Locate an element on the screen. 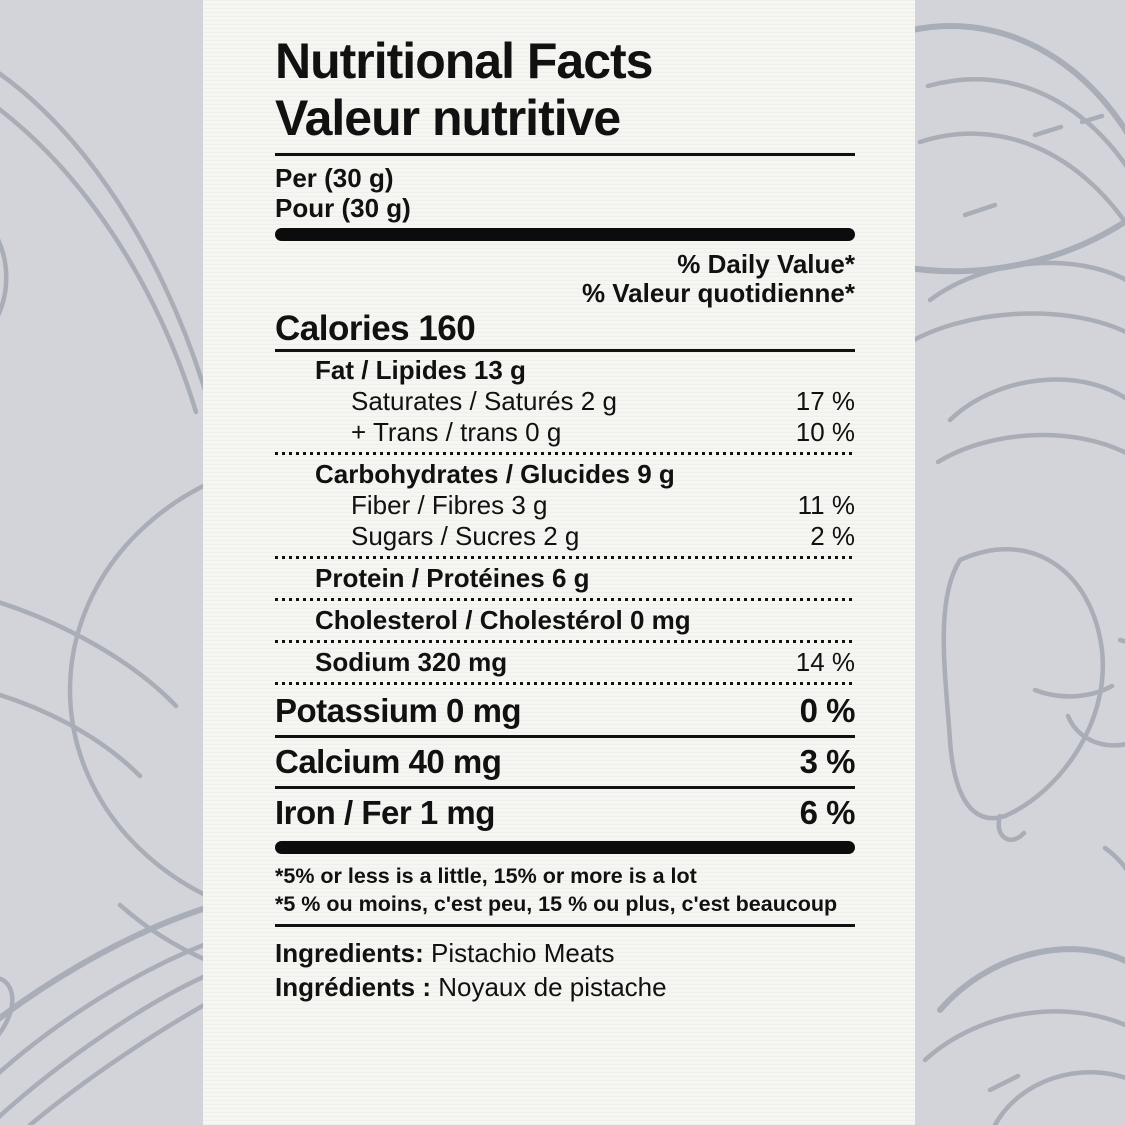 This screenshot has width=1125, height=1125. thick-divider-bar-bottom is located at coordinates (565, 847).